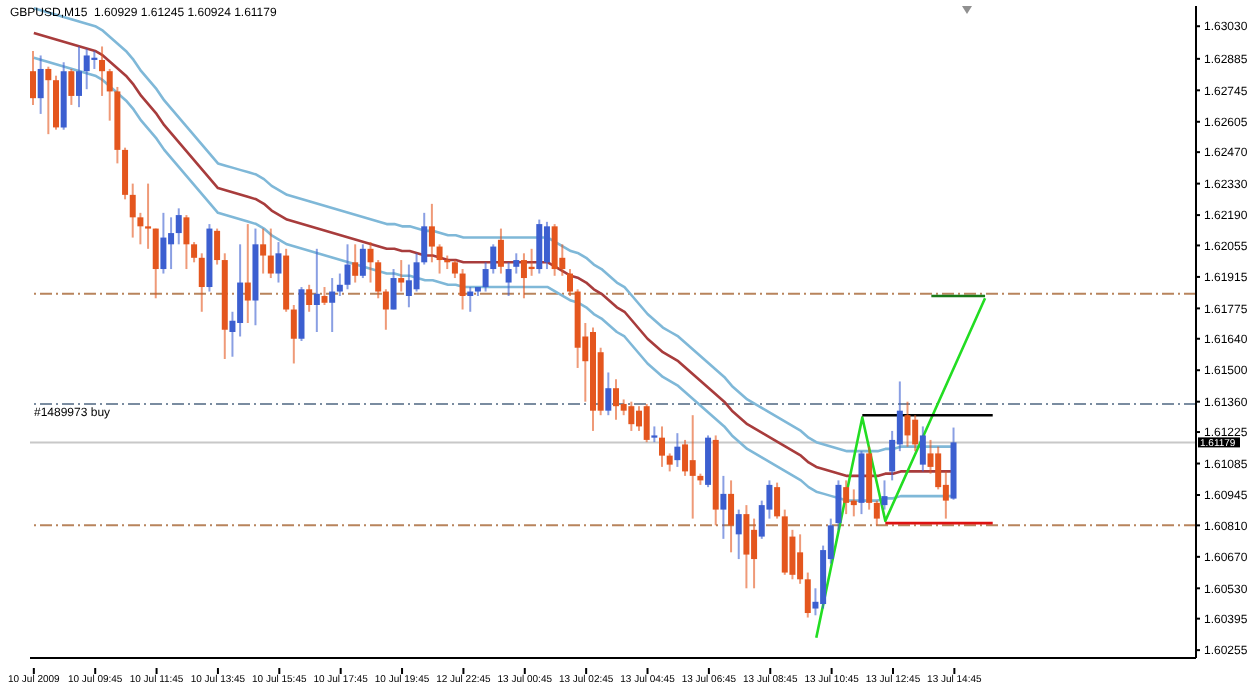 This screenshot has width=1250, height=686. I want to click on line-series, so click(900, 468).